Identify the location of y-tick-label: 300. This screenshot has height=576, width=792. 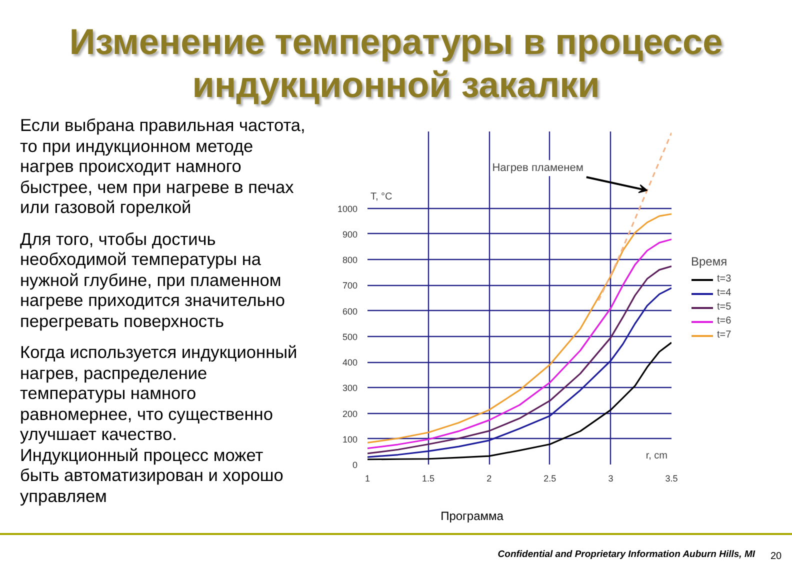
(350, 388).